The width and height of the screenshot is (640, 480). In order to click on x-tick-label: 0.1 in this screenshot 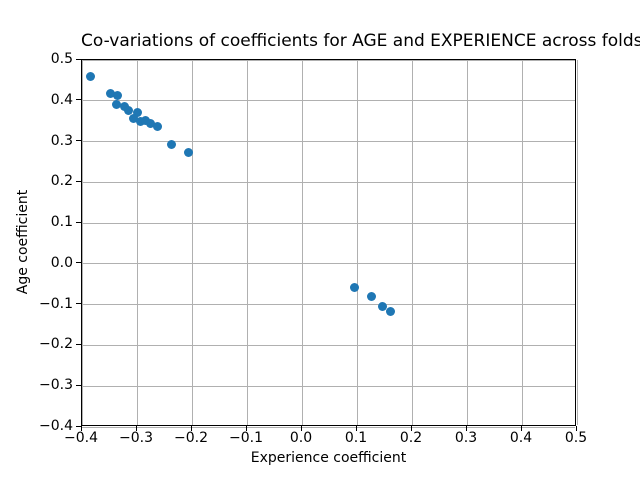, I will do `click(356, 438)`.